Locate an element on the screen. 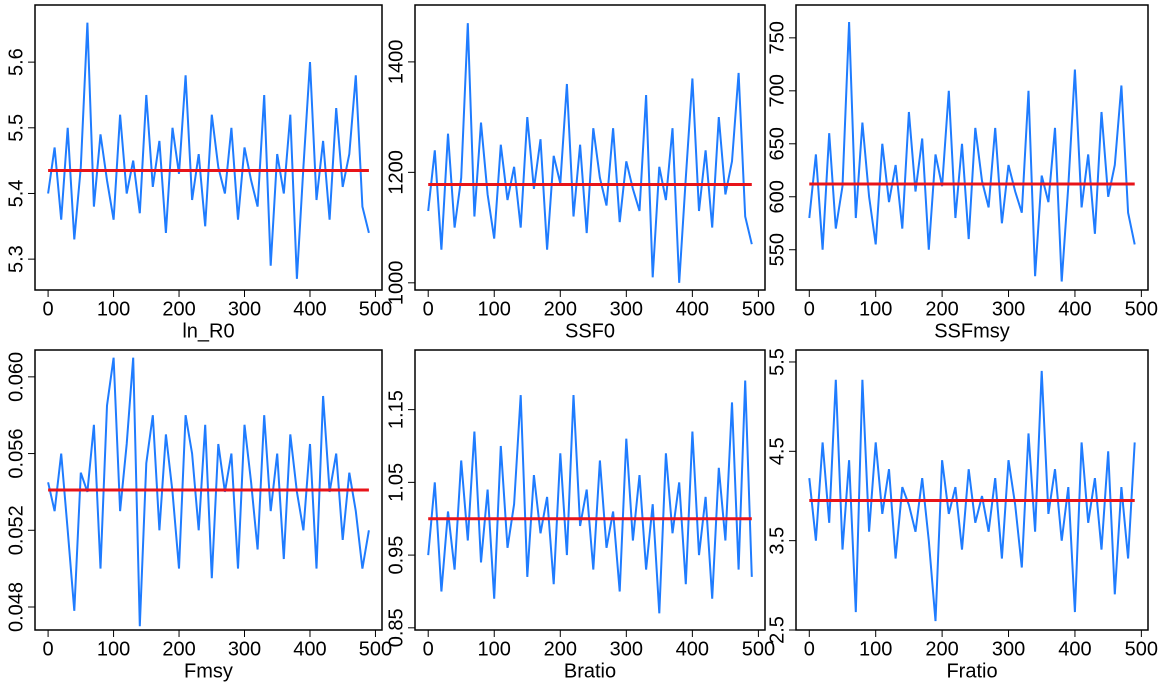 This screenshot has width=1174, height=690. x-axis-label: Fmsy is located at coordinates (208, 671).